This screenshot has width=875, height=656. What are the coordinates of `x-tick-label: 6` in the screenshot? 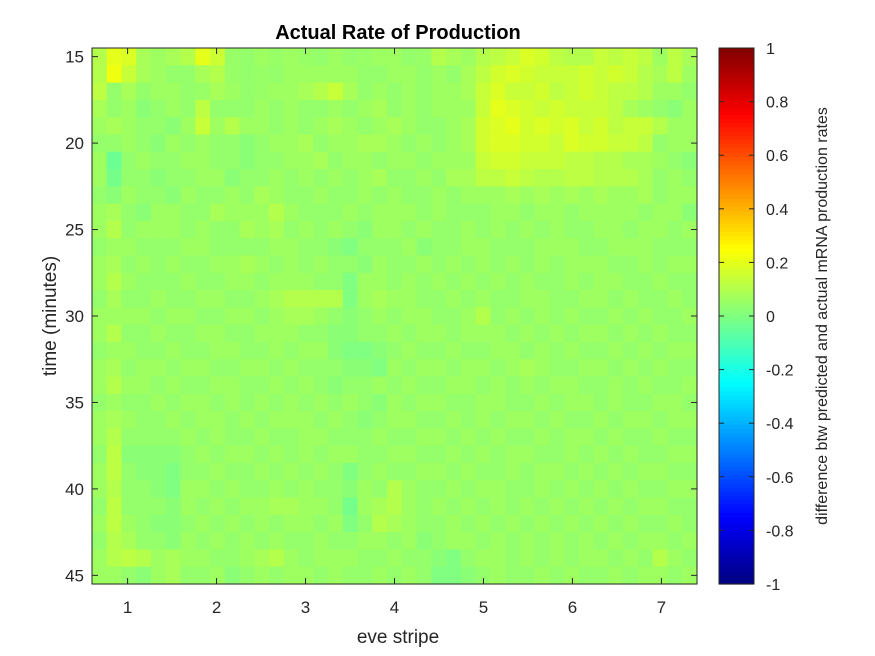 It's located at (572, 607).